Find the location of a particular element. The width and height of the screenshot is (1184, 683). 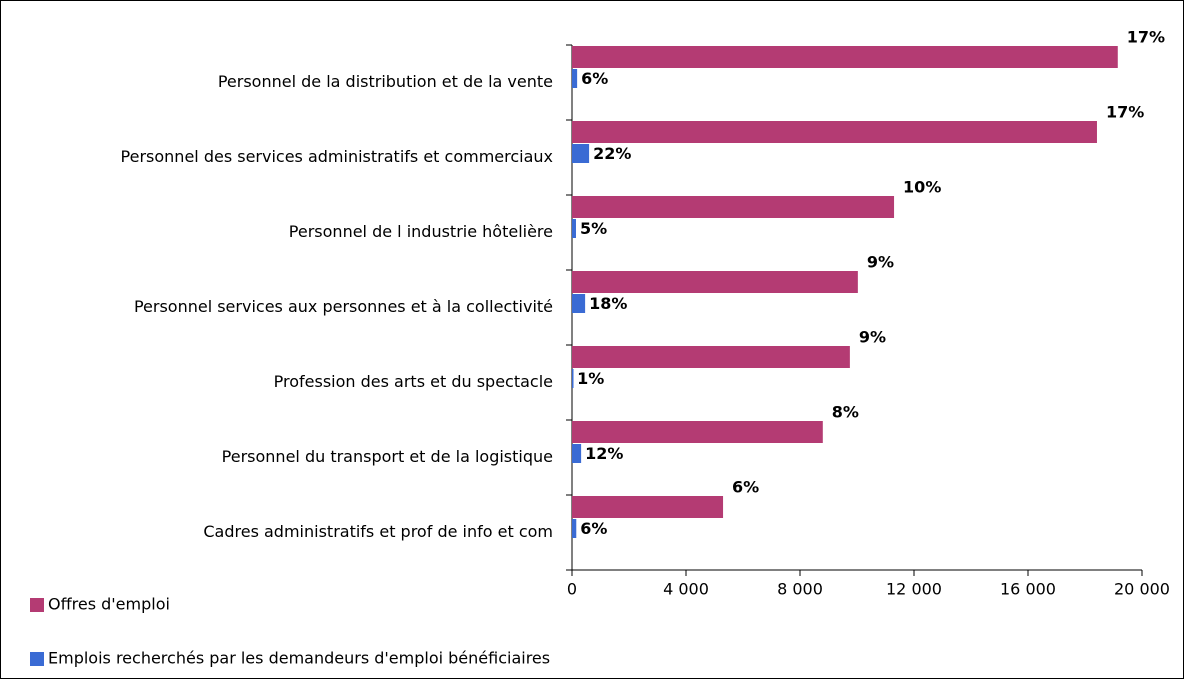

x-tick-label: 20 000 is located at coordinates (1142, 589).